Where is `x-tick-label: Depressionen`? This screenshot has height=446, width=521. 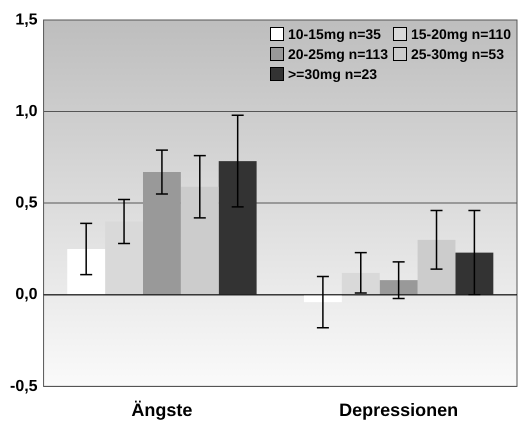 x-tick-label: Depressionen is located at coordinates (398, 410).